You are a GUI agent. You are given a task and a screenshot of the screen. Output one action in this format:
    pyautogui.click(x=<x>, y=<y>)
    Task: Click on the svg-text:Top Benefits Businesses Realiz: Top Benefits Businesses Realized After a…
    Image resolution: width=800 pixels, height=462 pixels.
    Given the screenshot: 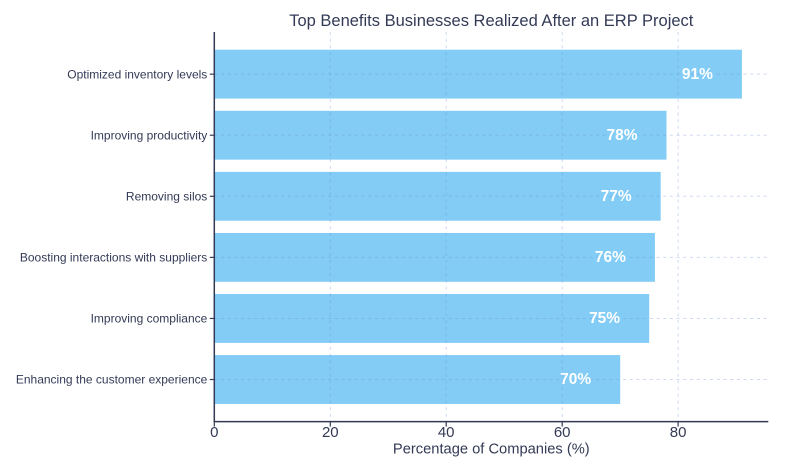 What is the action you would take?
    pyautogui.click(x=491, y=21)
    